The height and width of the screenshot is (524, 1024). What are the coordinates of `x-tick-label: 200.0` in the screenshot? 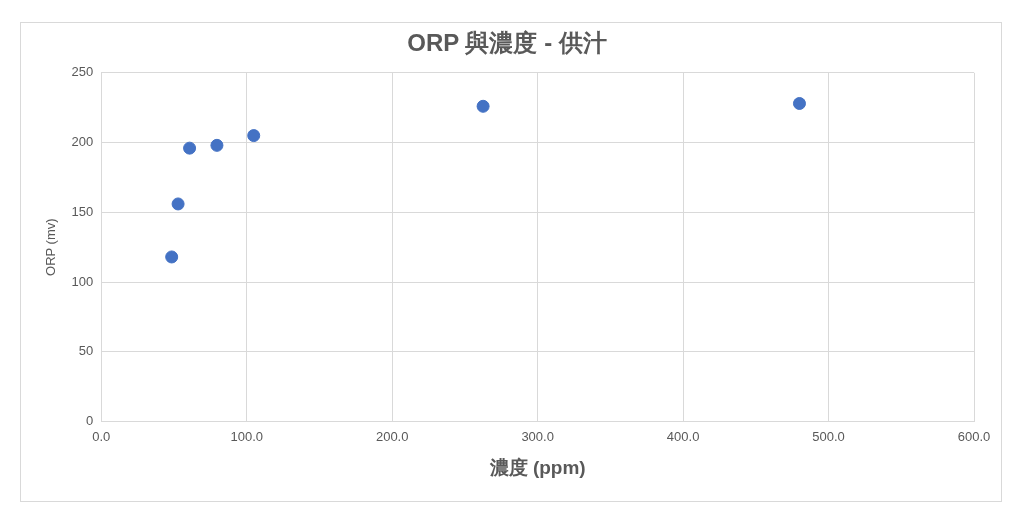 It's located at (392, 436).